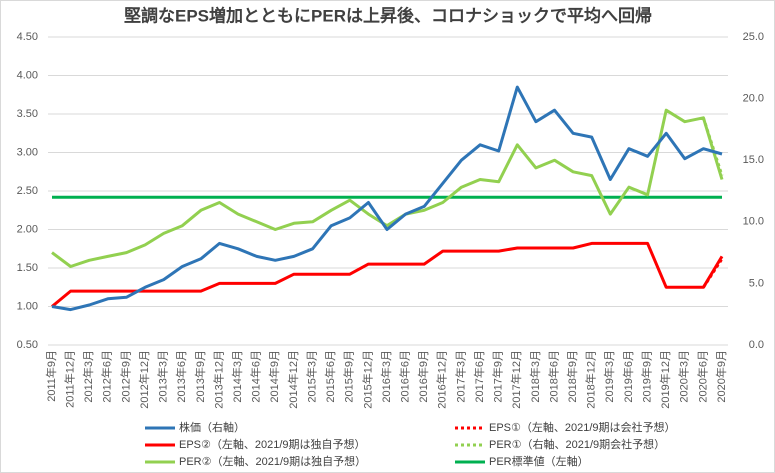 This screenshot has height=473, width=775. Describe the element at coordinates (577, 444) in the screenshot. I see `legend-label: PER①（右軸、2021/9期会社予想）` at that location.